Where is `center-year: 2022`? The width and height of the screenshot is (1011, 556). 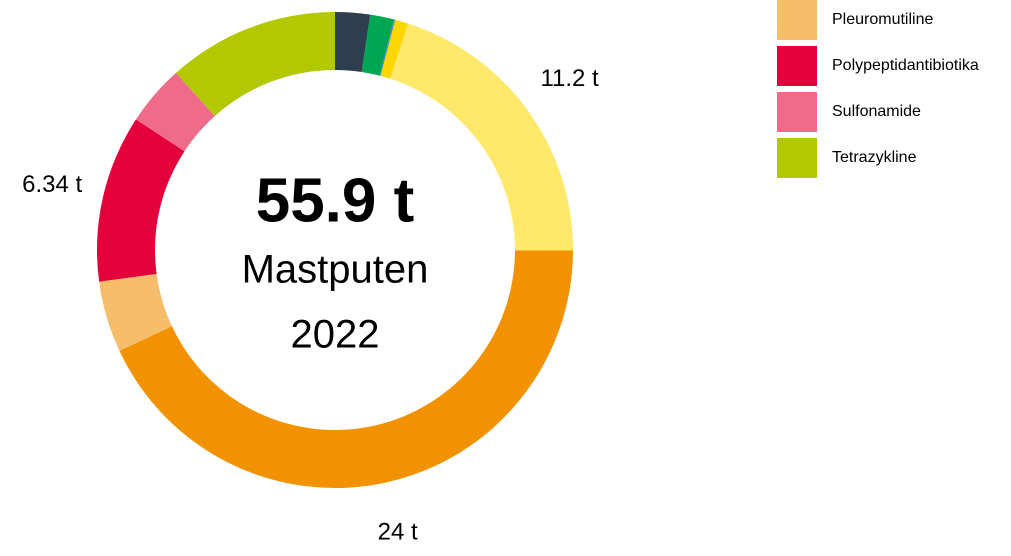
center-year: 2022 is located at coordinates (335, 335).